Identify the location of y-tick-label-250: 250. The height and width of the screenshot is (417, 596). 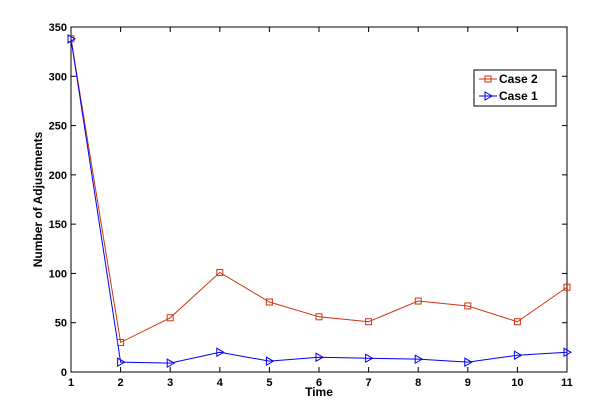
(58, 127).